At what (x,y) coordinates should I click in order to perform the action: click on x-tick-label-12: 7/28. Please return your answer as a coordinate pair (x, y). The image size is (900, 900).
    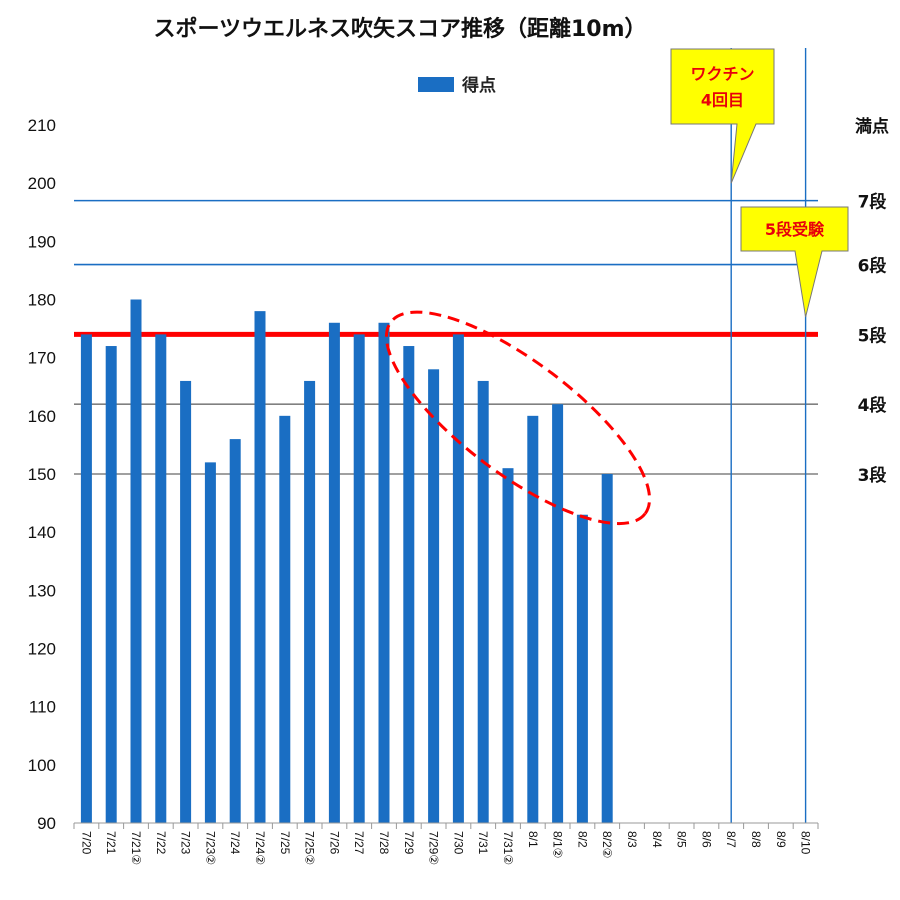
    Looking at the image, I should click on (384, 843).